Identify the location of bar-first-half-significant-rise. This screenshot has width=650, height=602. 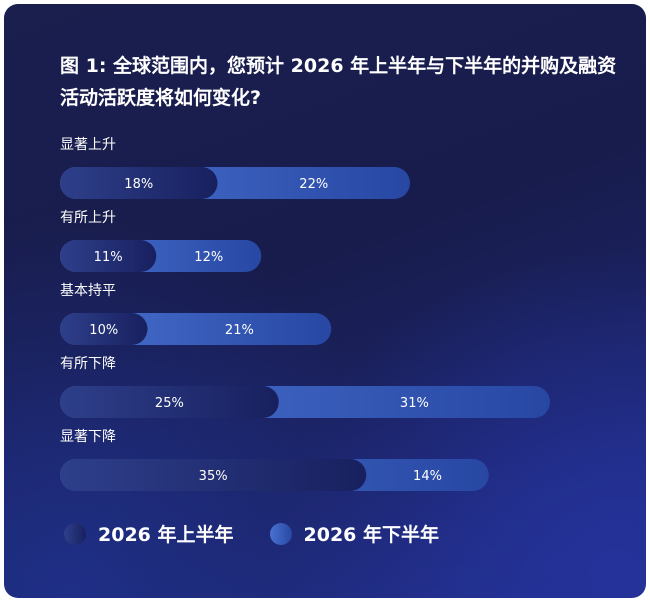
(139, 183).